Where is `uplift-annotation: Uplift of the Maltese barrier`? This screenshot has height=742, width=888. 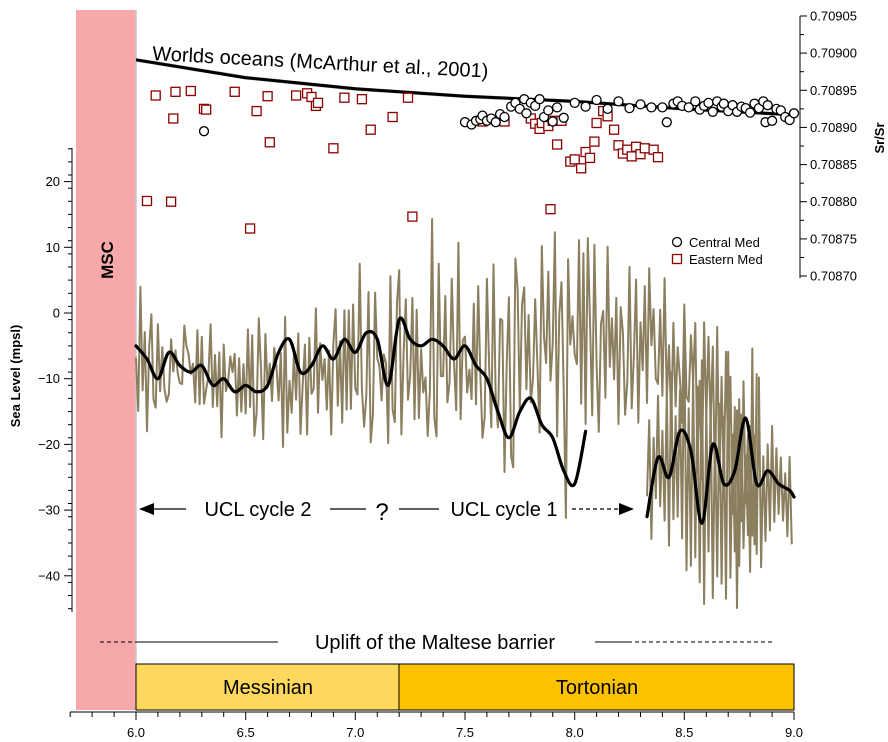 uplift-annotation: Uplift of the Maltese barrier is located at coordinates (436, 643).